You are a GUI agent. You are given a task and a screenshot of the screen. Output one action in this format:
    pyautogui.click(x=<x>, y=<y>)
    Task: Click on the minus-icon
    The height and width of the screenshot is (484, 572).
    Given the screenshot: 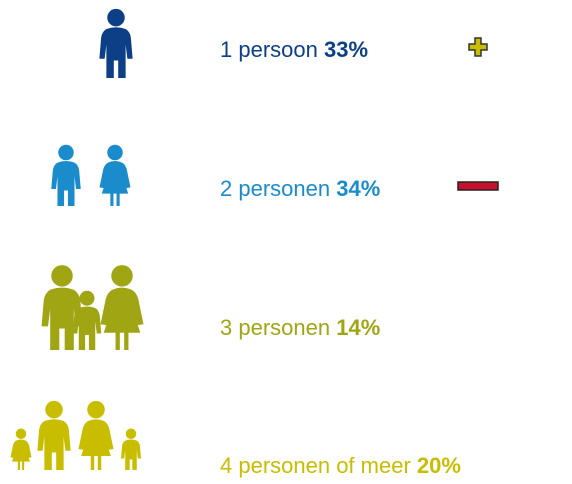 What is the action you would take?
    pyautogui.click(x=478, y=186)
    